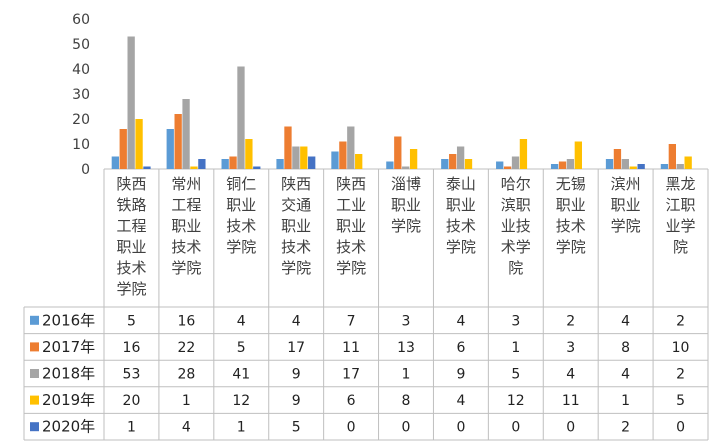 The image size is (728, 448). I want to click on data-table-cell: 13, so click(406, 348).